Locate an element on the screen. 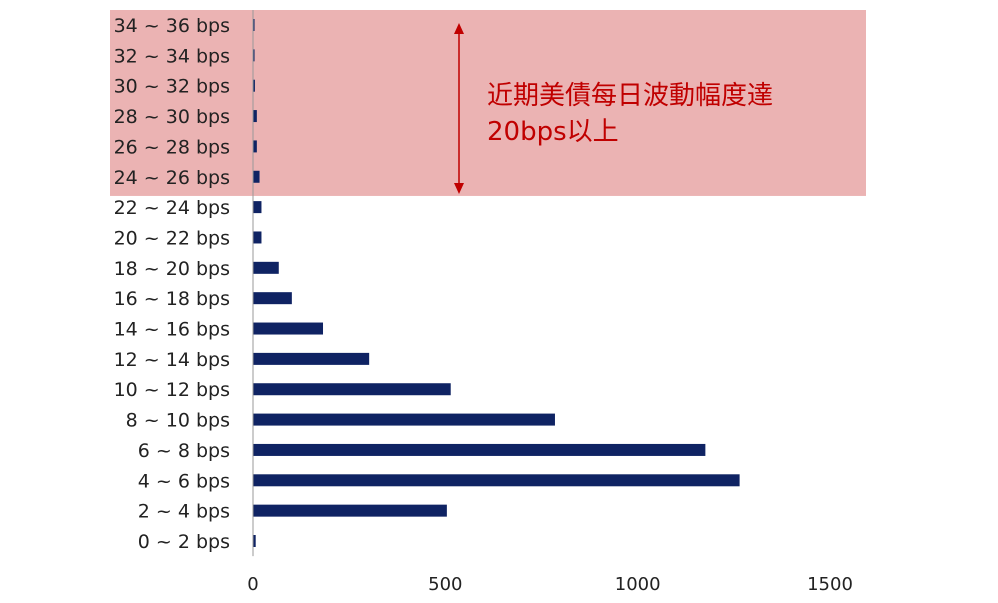  annotation-line-2: 20bps以上 is located at coordinates (553, 132).